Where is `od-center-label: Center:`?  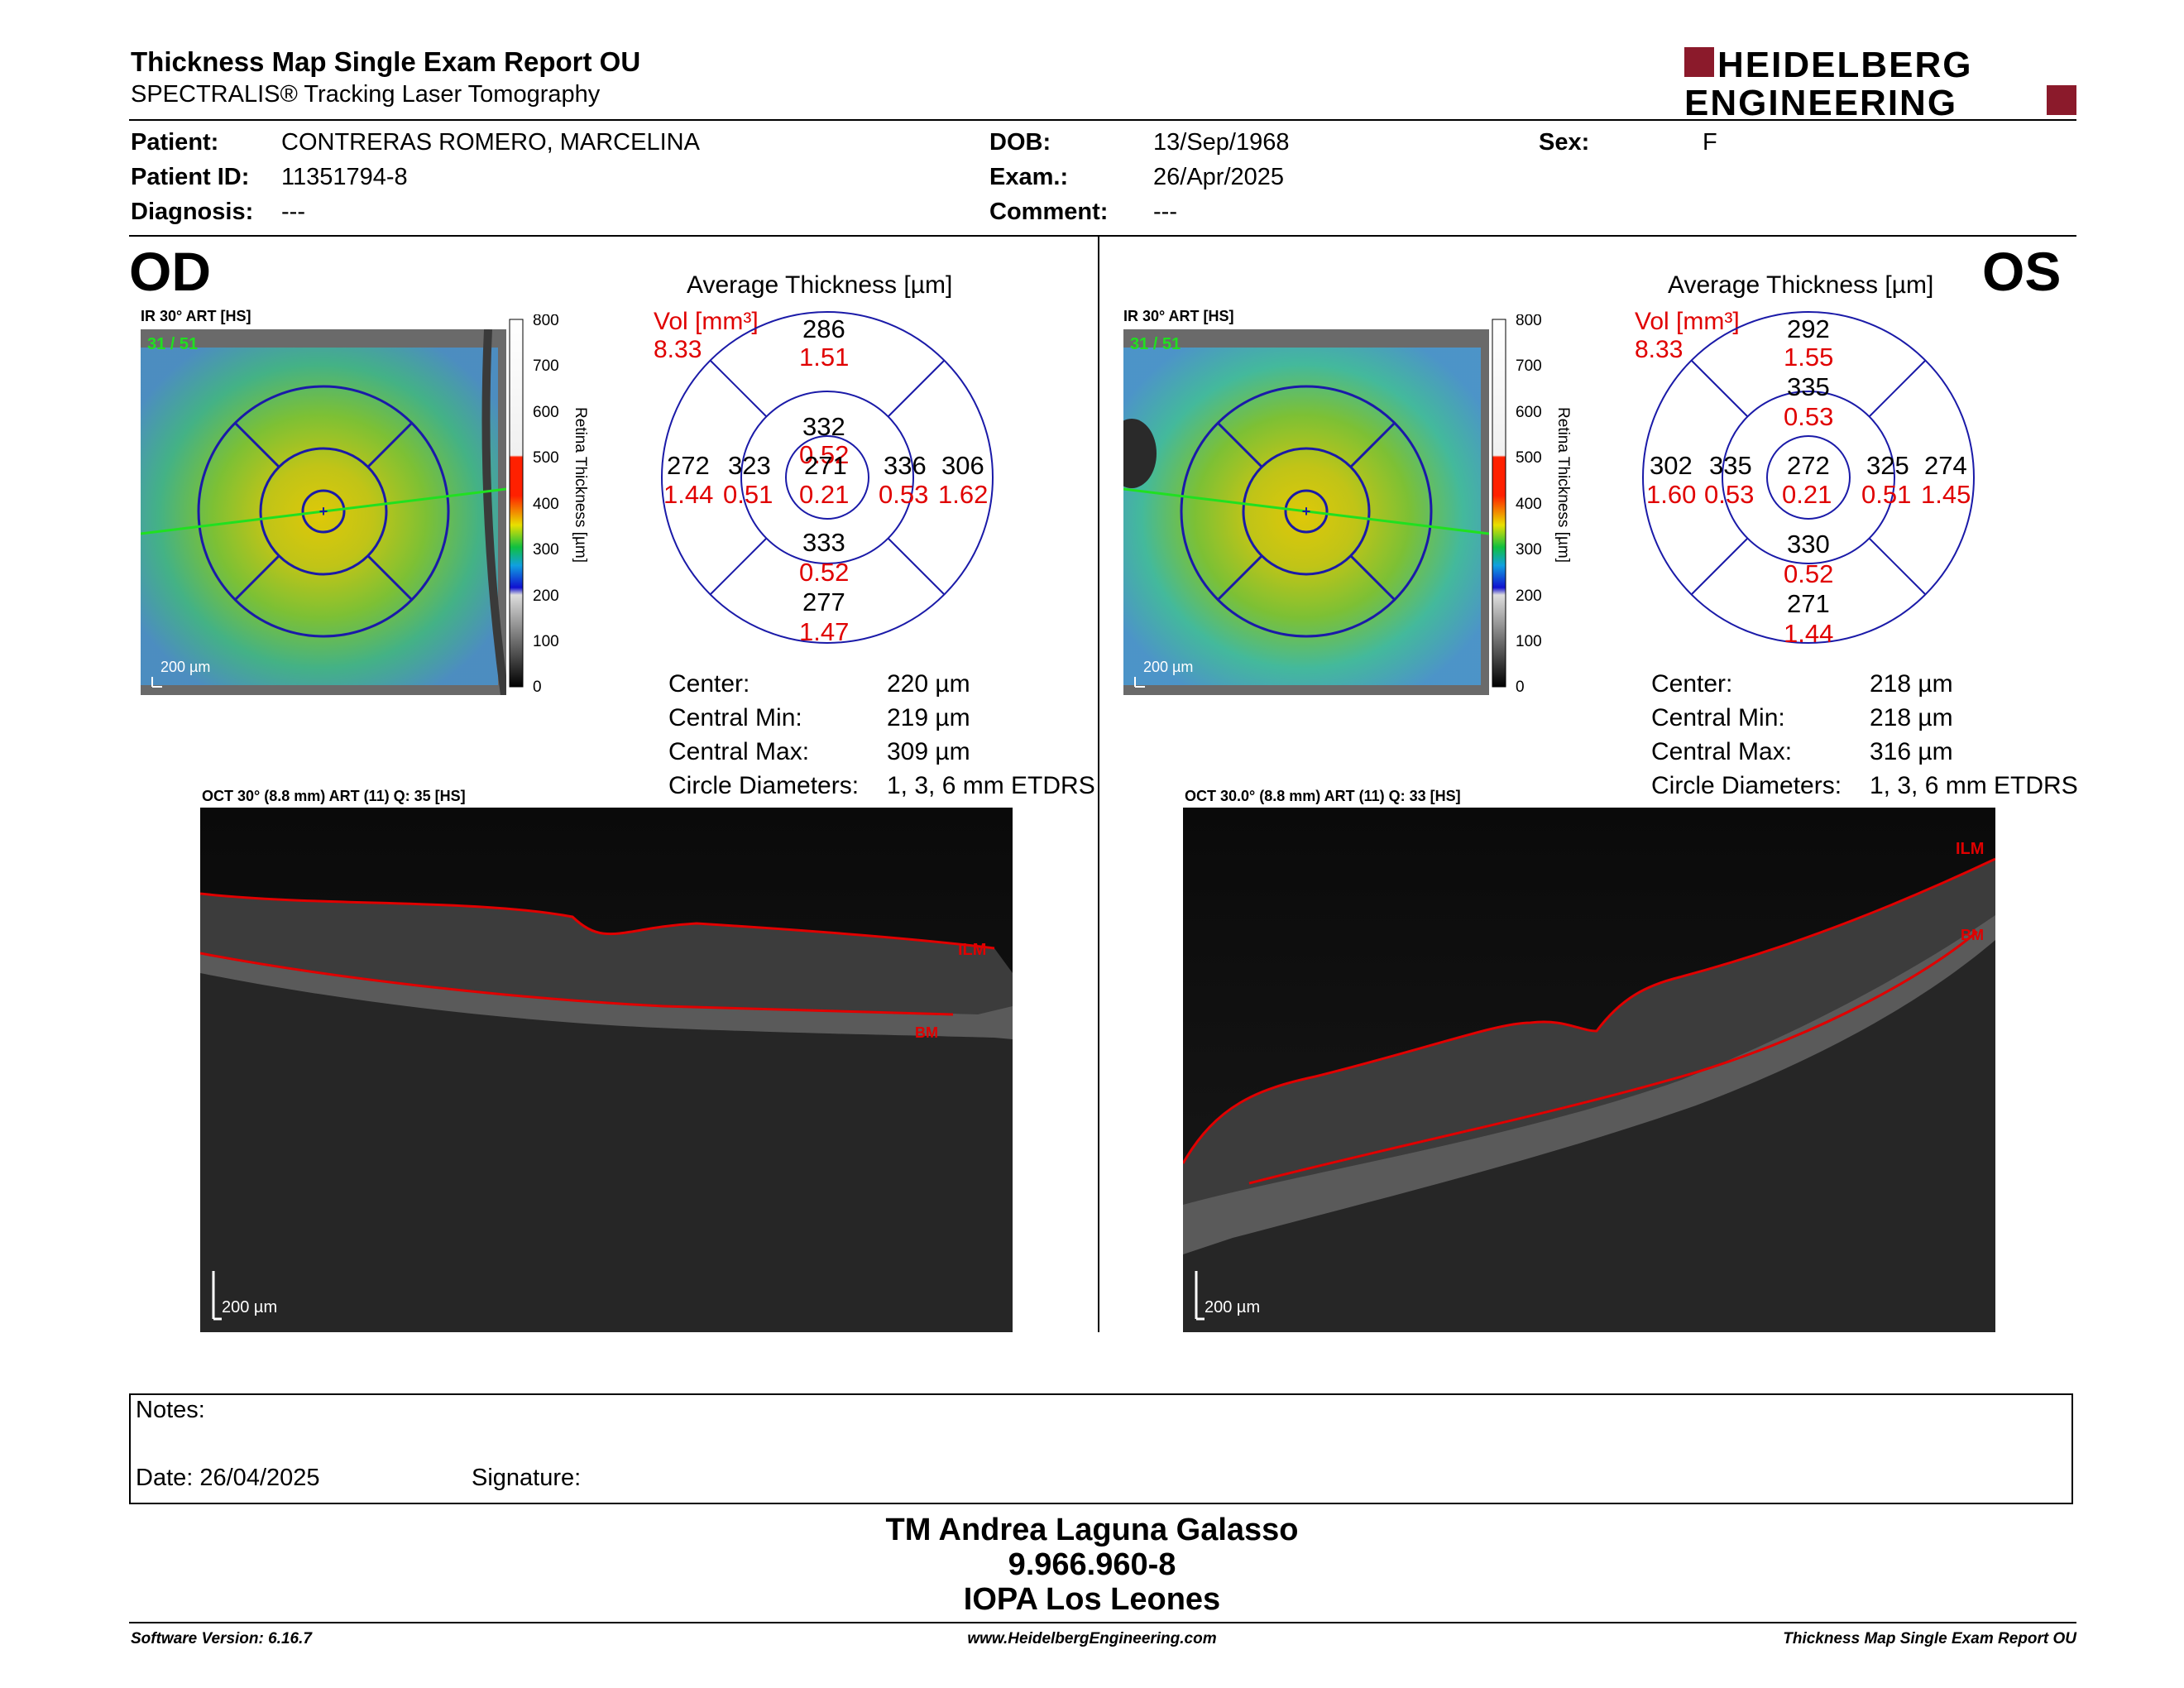
od-center-label: Center: is located at coordinates (709, 684).